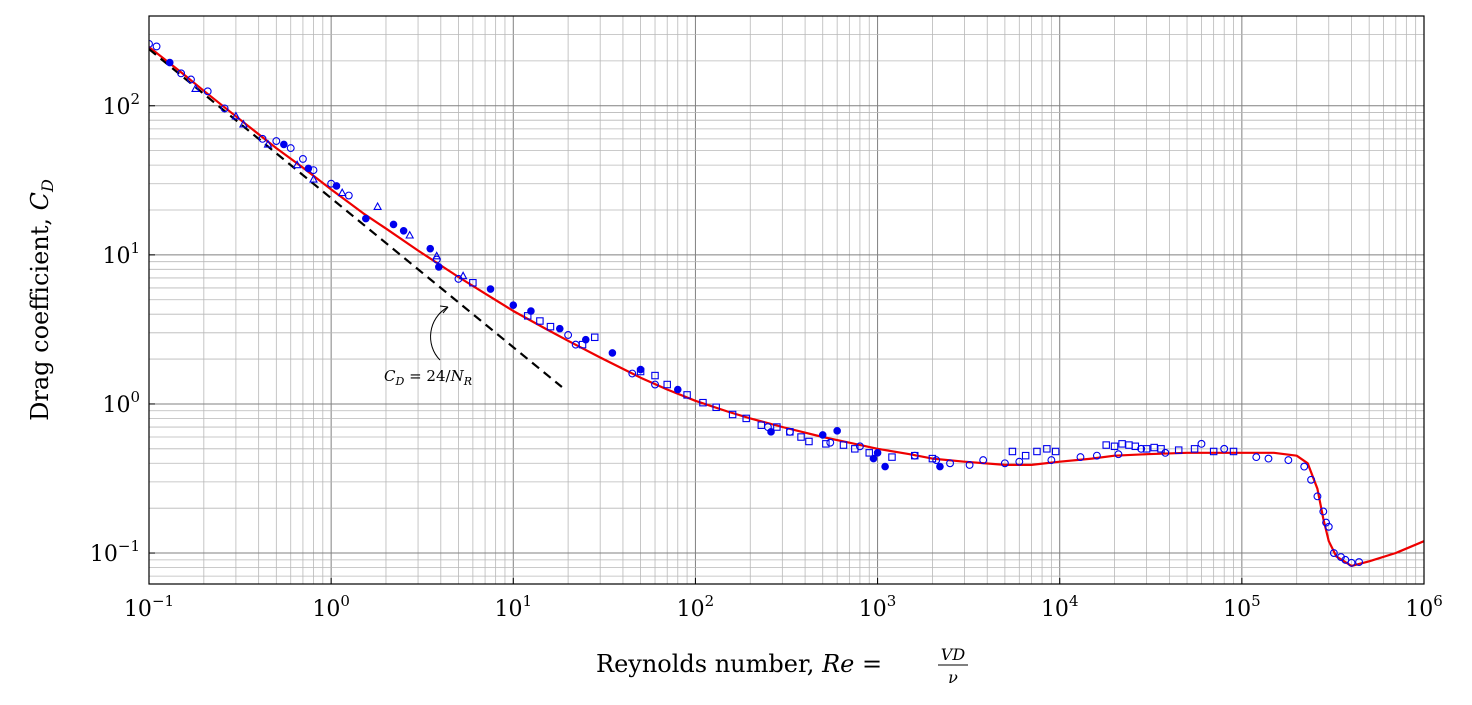  I want to click on annotation-label: CD = 24/NR, so click(428, 377).